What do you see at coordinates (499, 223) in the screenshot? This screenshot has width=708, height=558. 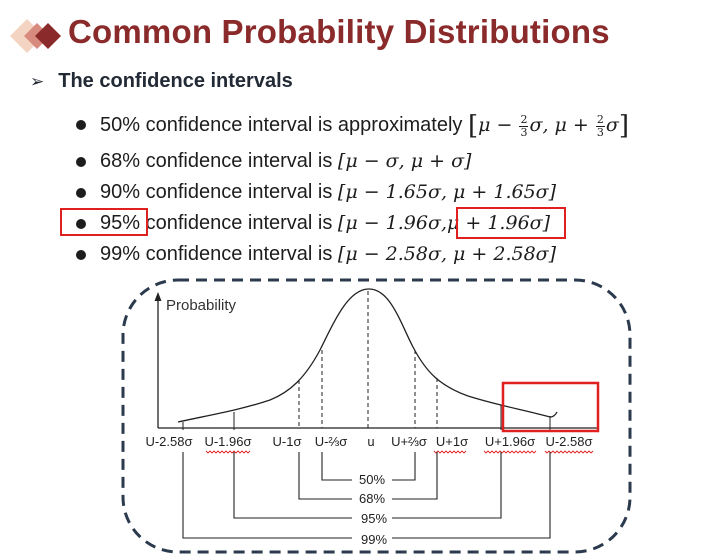 I see `formula-95-upper: μ + 1.96σ]` at bounding box center [499, 223].